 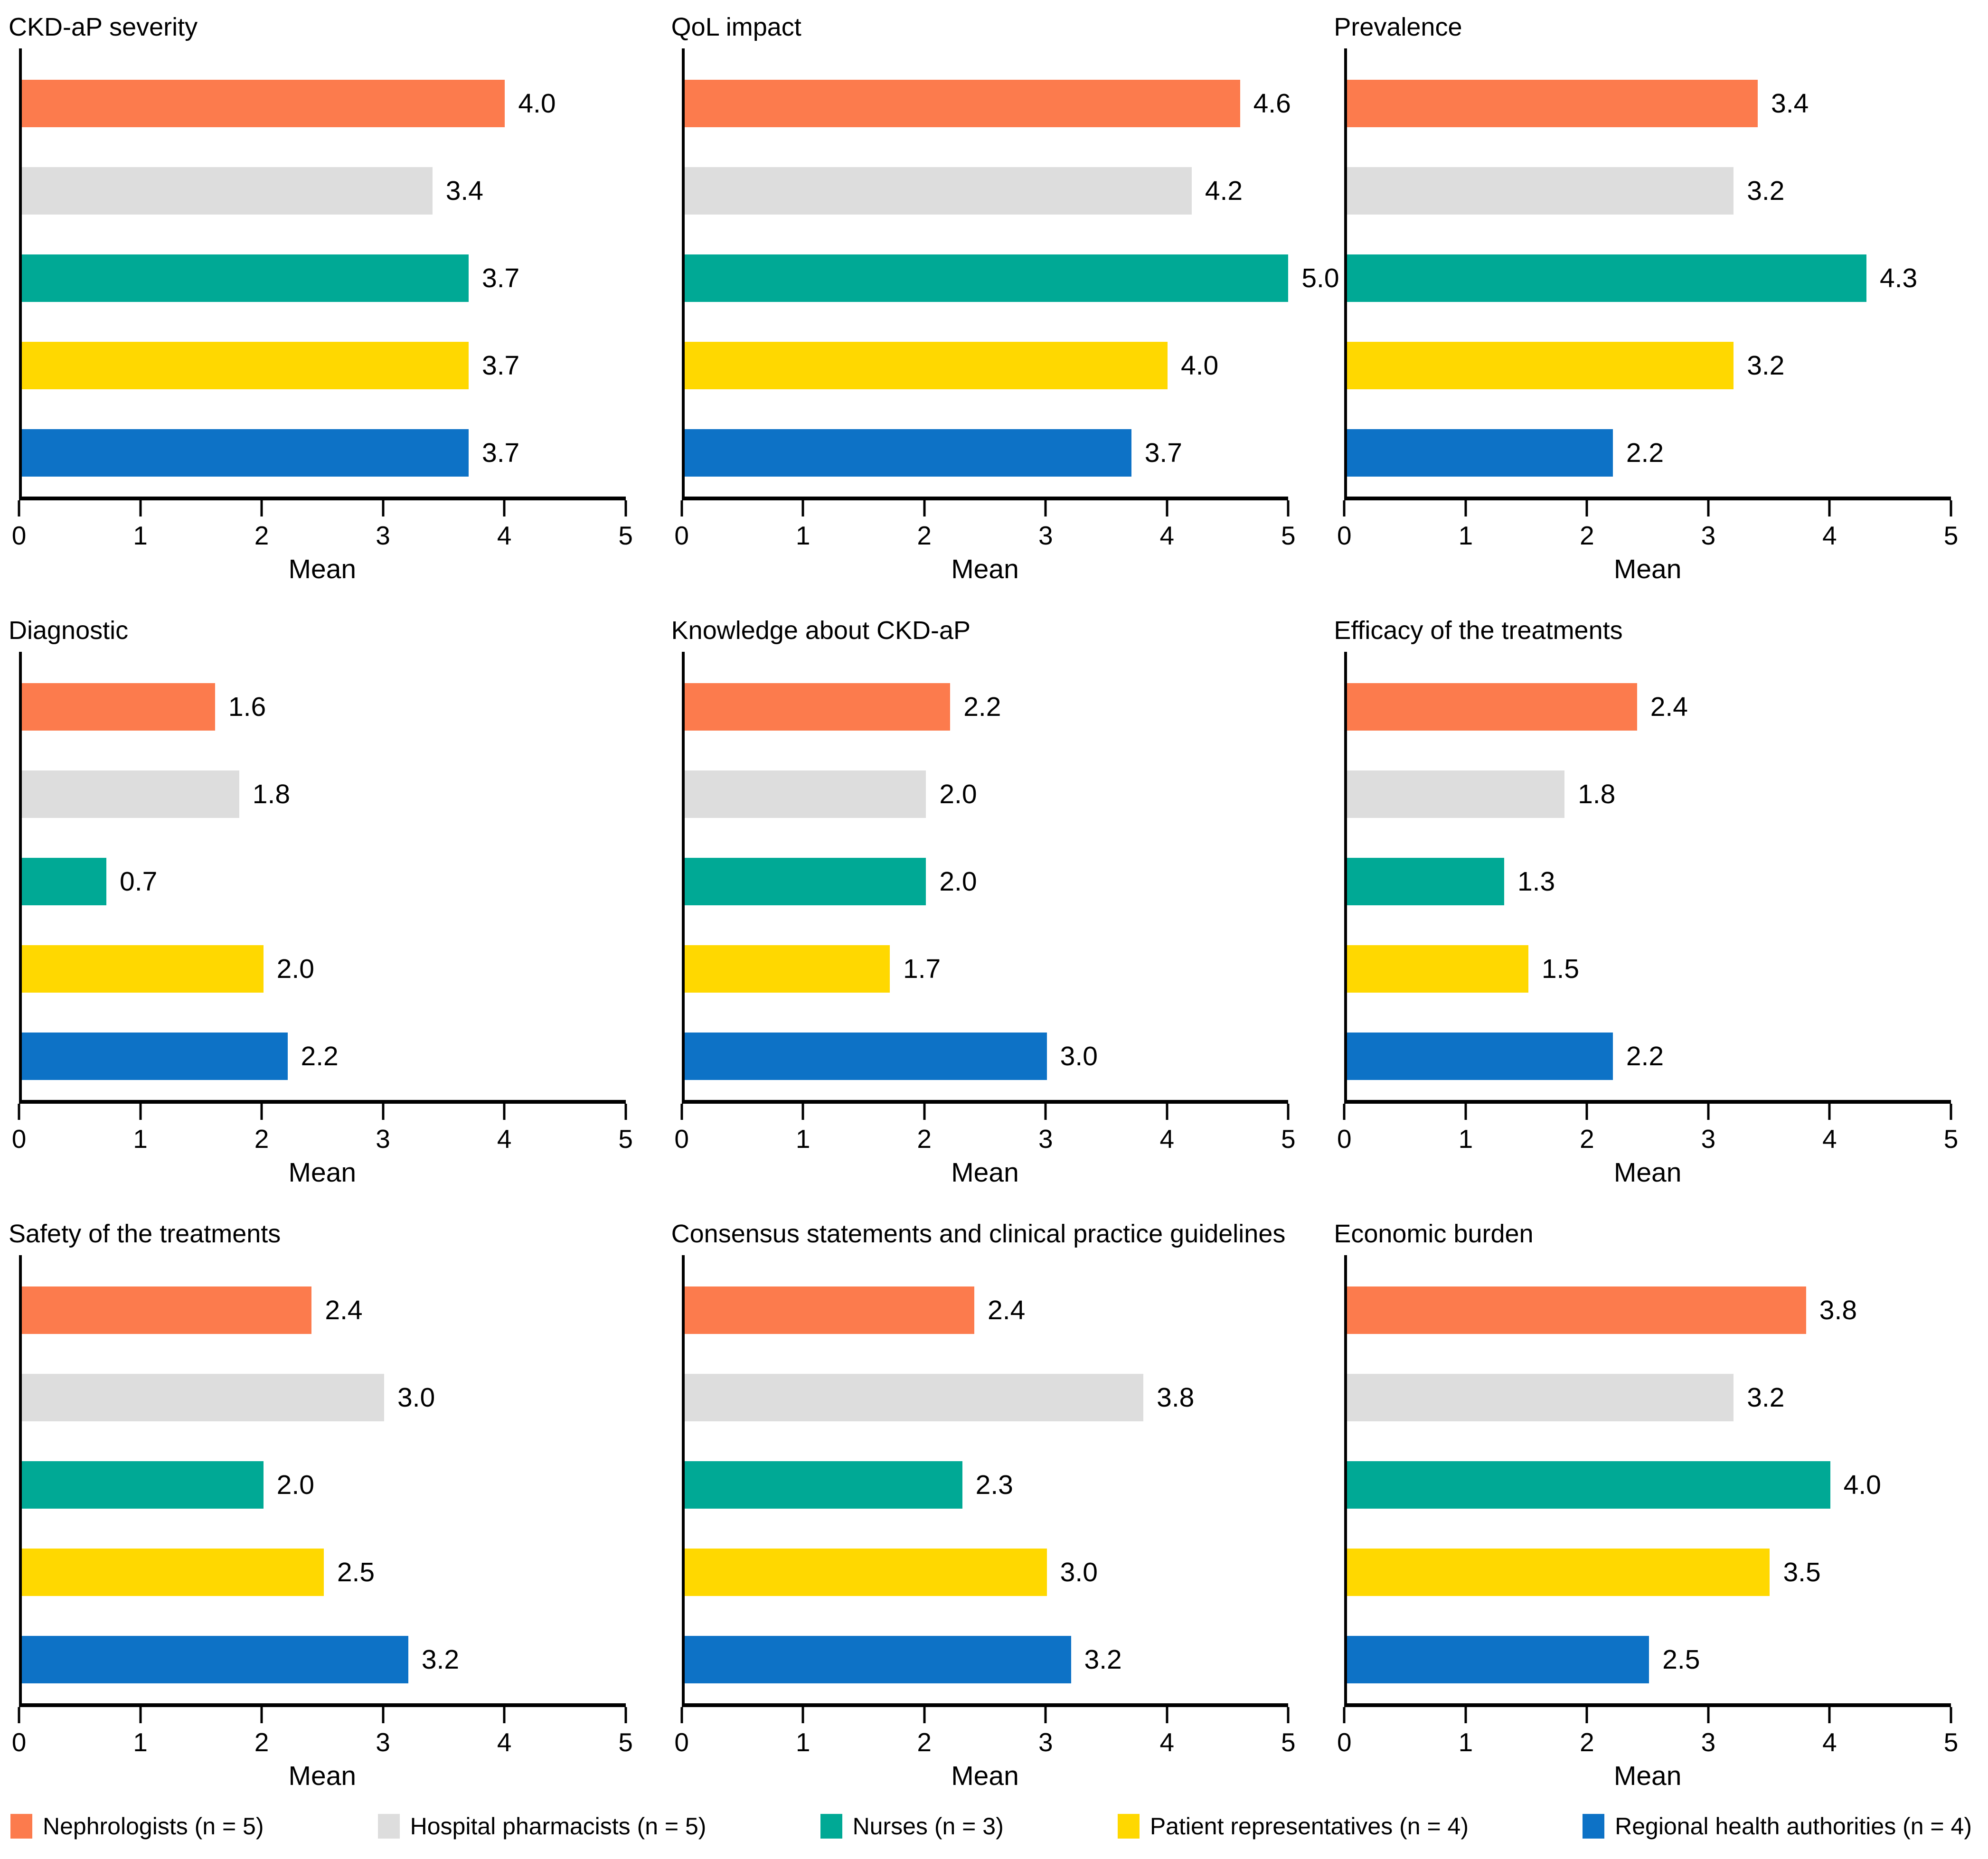 What do you see at coordinates (1802, 1572) in the screenshot?
I see `bar-value-label: 3.5` at bounding box center [1802, 1572].